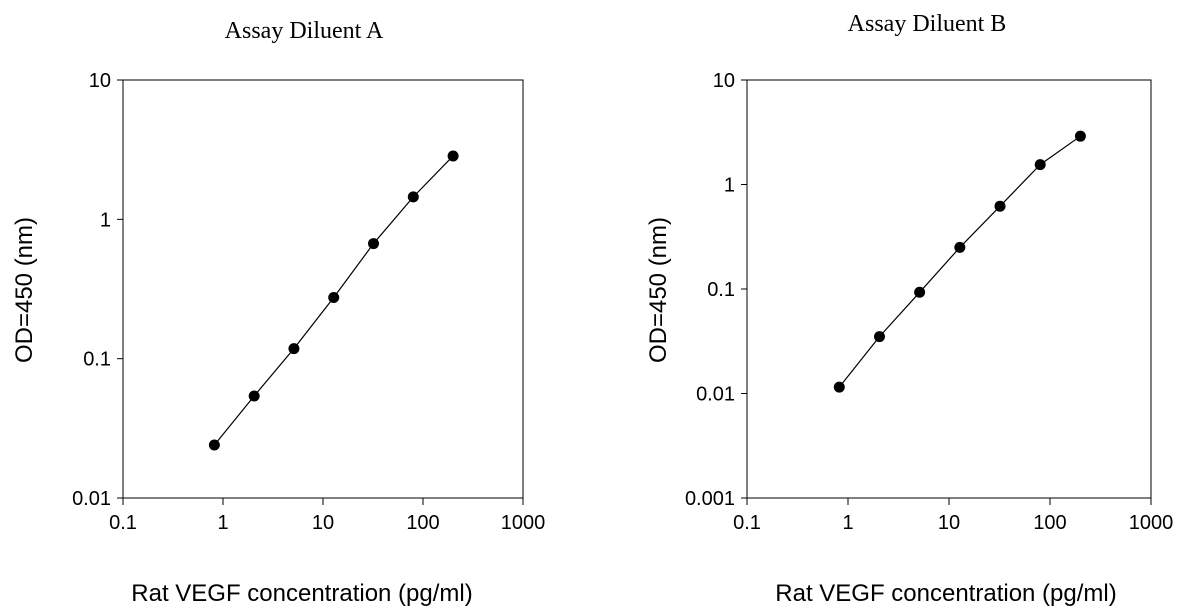 This screenshot has width=1179, height=613. I want to click on series-line, so click(959, 261).